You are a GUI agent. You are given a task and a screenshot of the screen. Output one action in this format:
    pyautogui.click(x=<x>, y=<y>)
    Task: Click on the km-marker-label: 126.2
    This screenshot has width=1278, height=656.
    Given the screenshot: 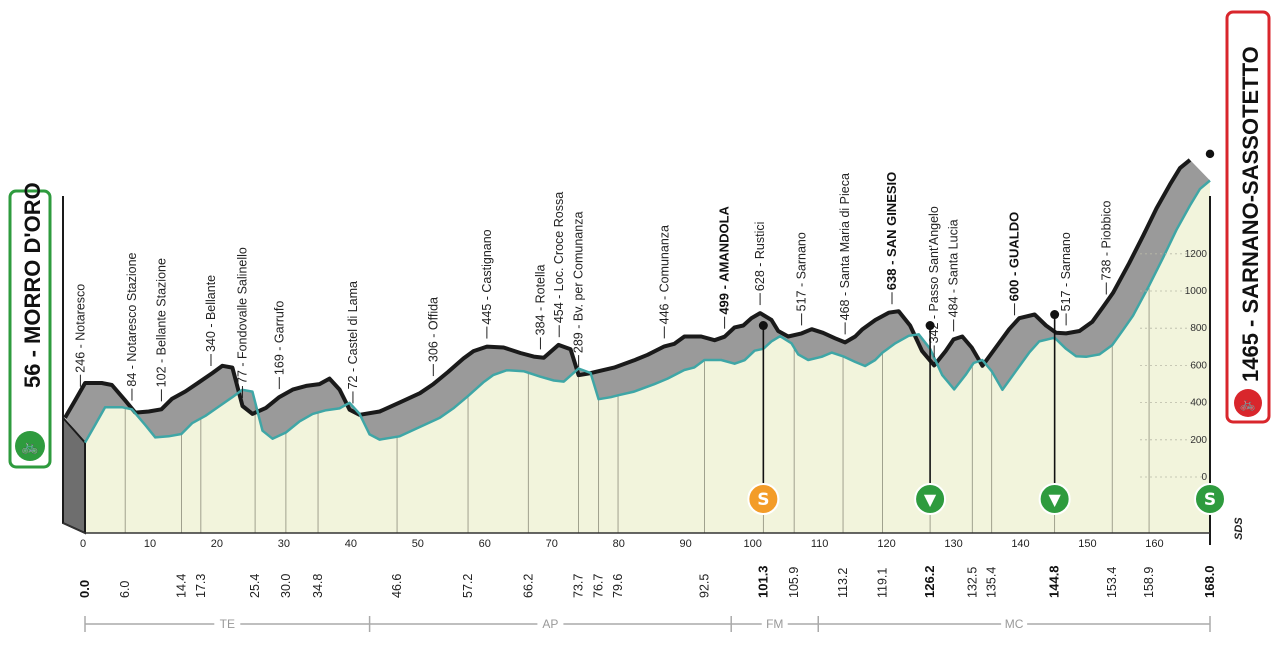 What is the action you would take?
    pyautogui.click(x=929, y=581)
    